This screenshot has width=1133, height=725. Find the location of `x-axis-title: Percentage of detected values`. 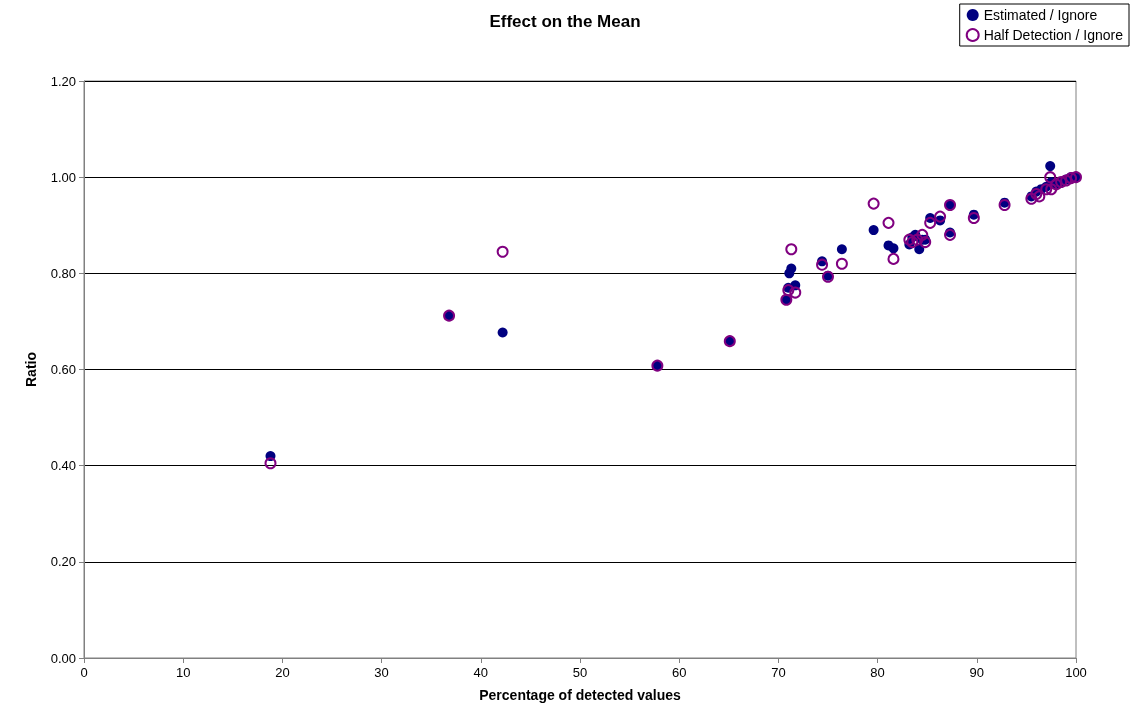

x-axis-title: Percentage of detected values is located at coordinates (580, 695).